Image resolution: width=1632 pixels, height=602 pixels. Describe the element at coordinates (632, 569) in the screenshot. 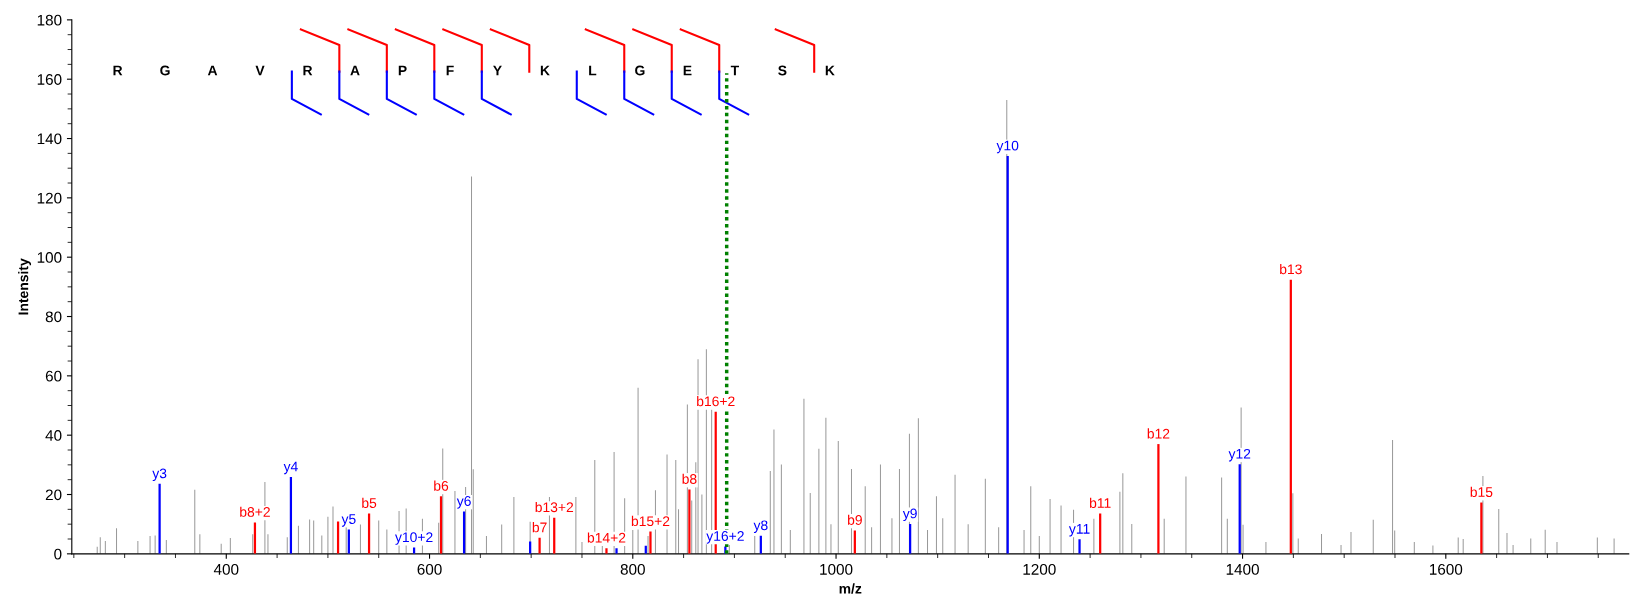

I see `x-tick-label: 800` at that location.